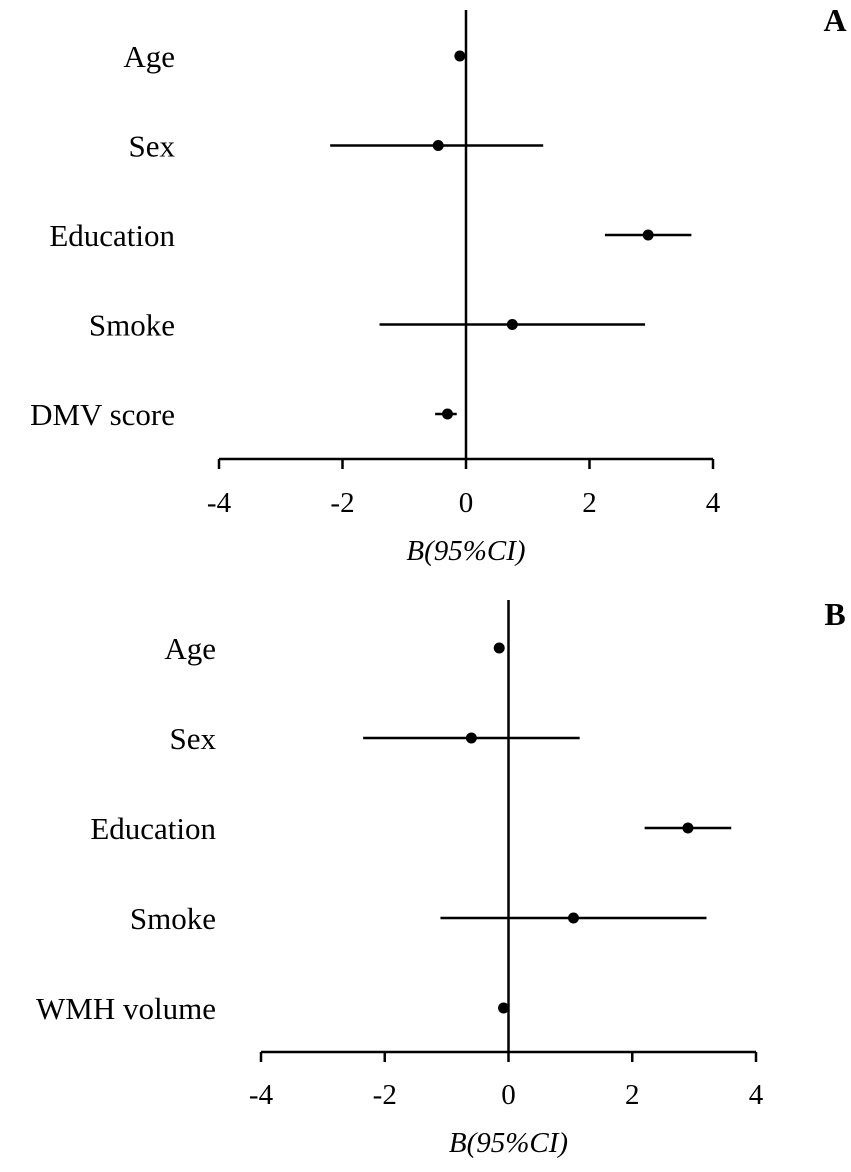  I want to click on panel-letter: B, so click(834, 614).